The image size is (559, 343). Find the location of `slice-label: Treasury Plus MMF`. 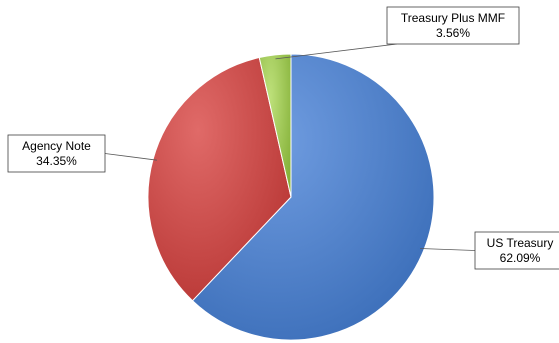

slice-label: Treasury Plus MMF is located at coordinates (453, 18).